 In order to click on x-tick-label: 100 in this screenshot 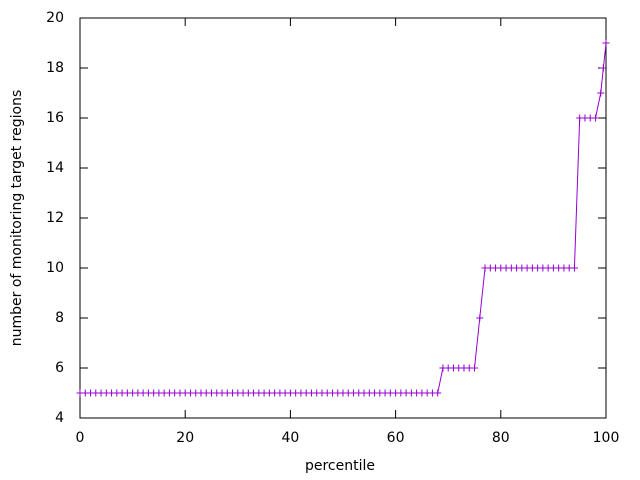, I will do `click(606, 438)`.